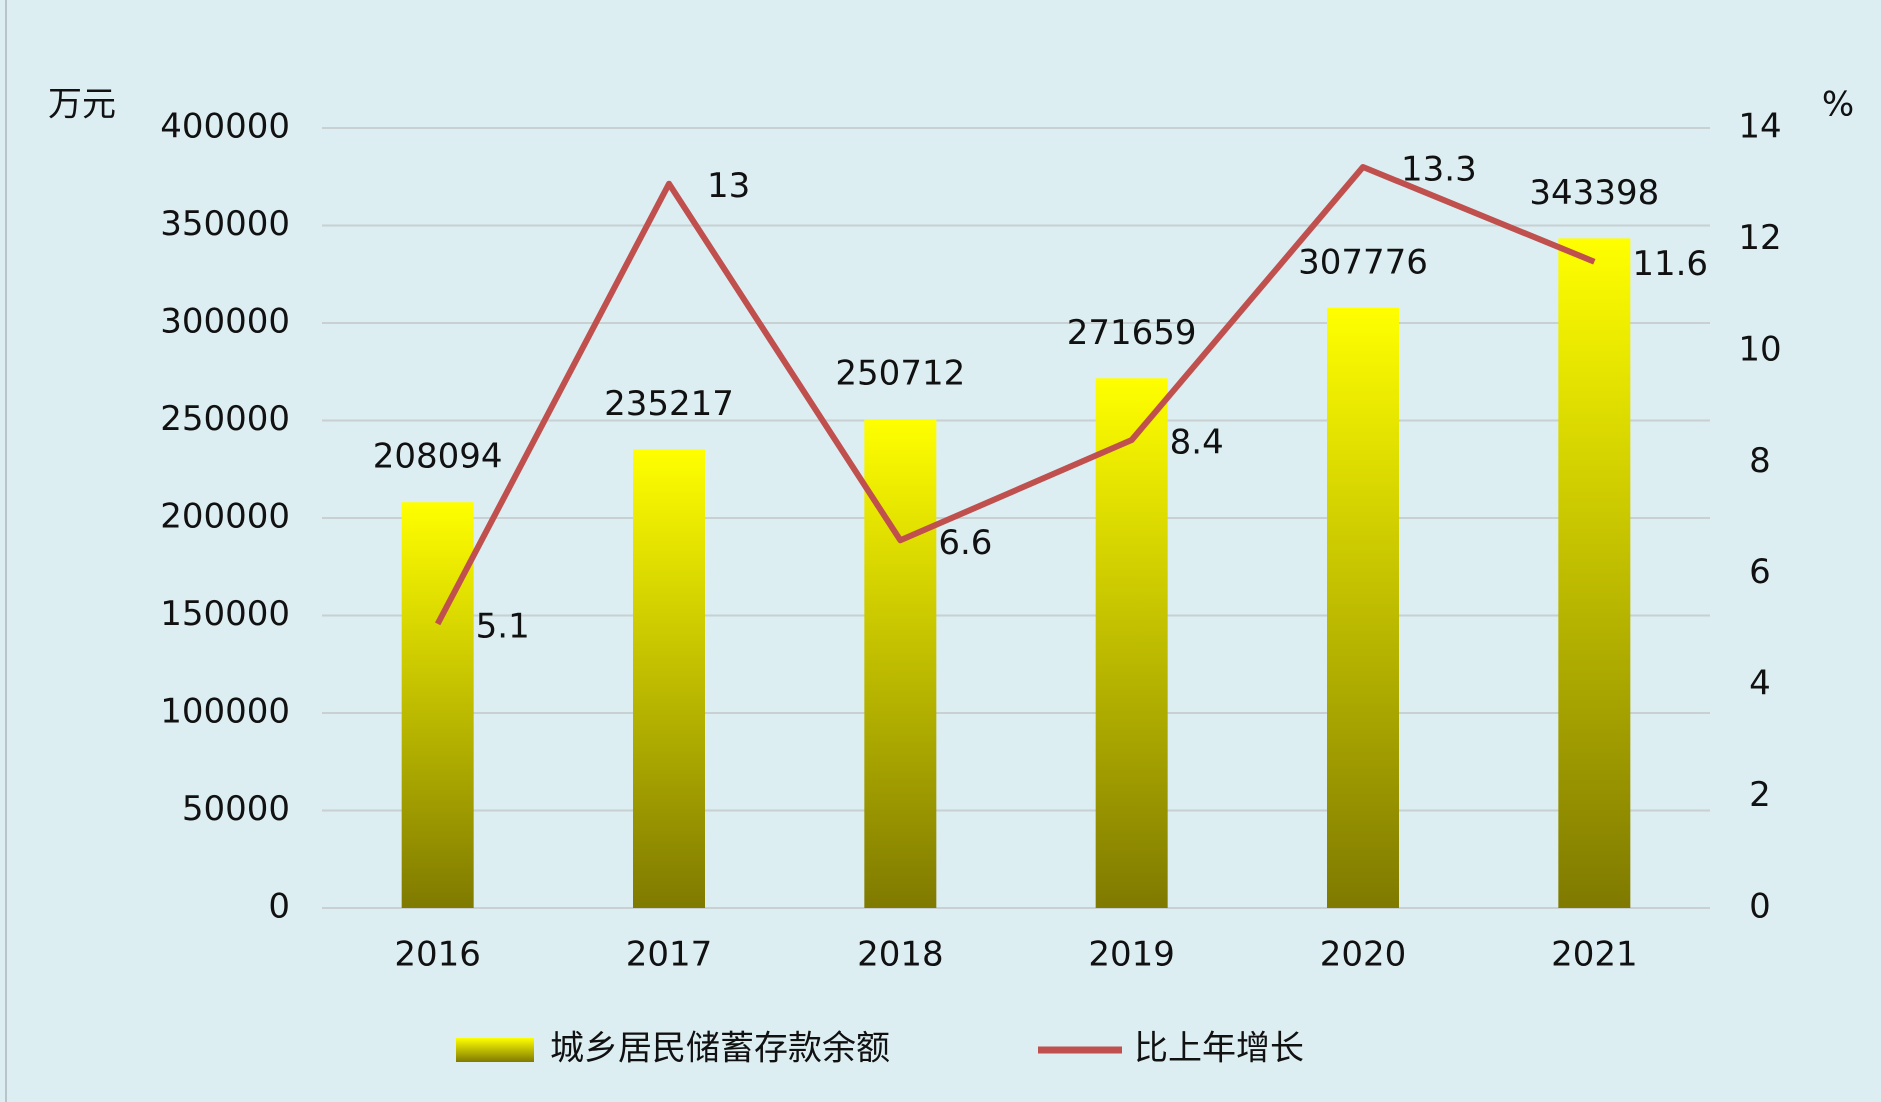 Image resolution: width=1881 pixels, height=1102 pixels. I want to click on y2-tick-label: 8, so click(1760, 461).